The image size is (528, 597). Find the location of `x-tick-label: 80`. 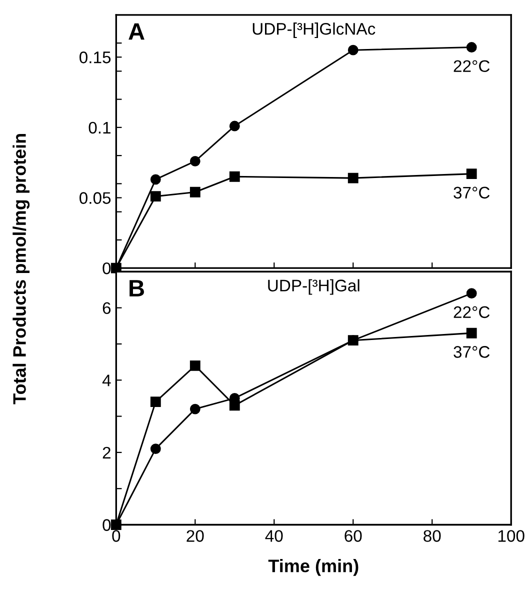

x-tick-label: 80 is located at coordinates (432, 536).